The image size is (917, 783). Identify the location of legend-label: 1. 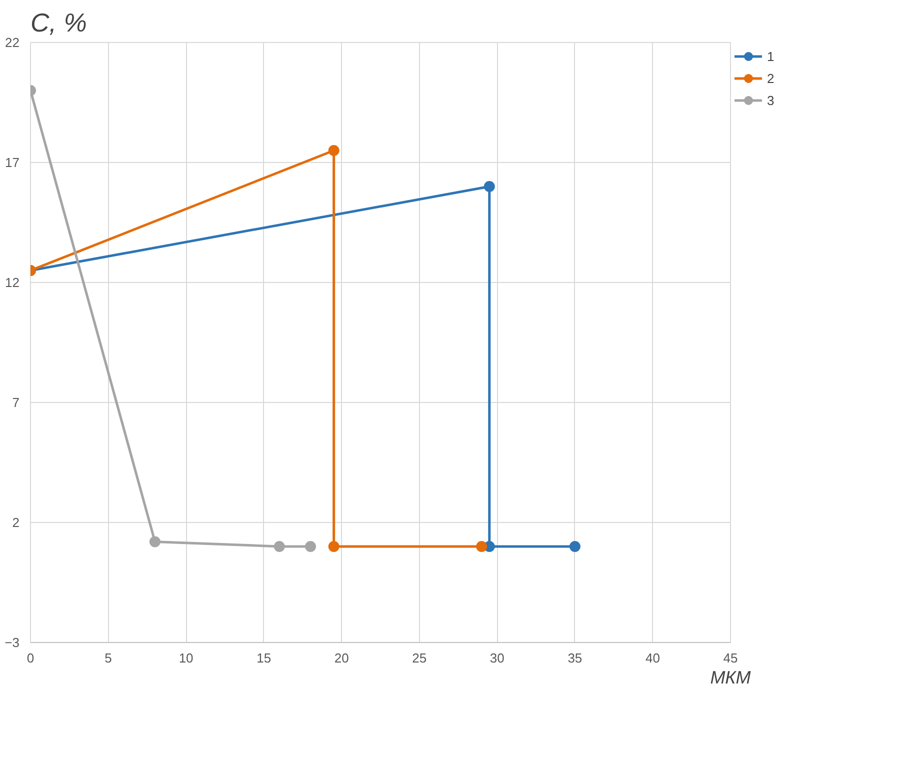
(771, 56).